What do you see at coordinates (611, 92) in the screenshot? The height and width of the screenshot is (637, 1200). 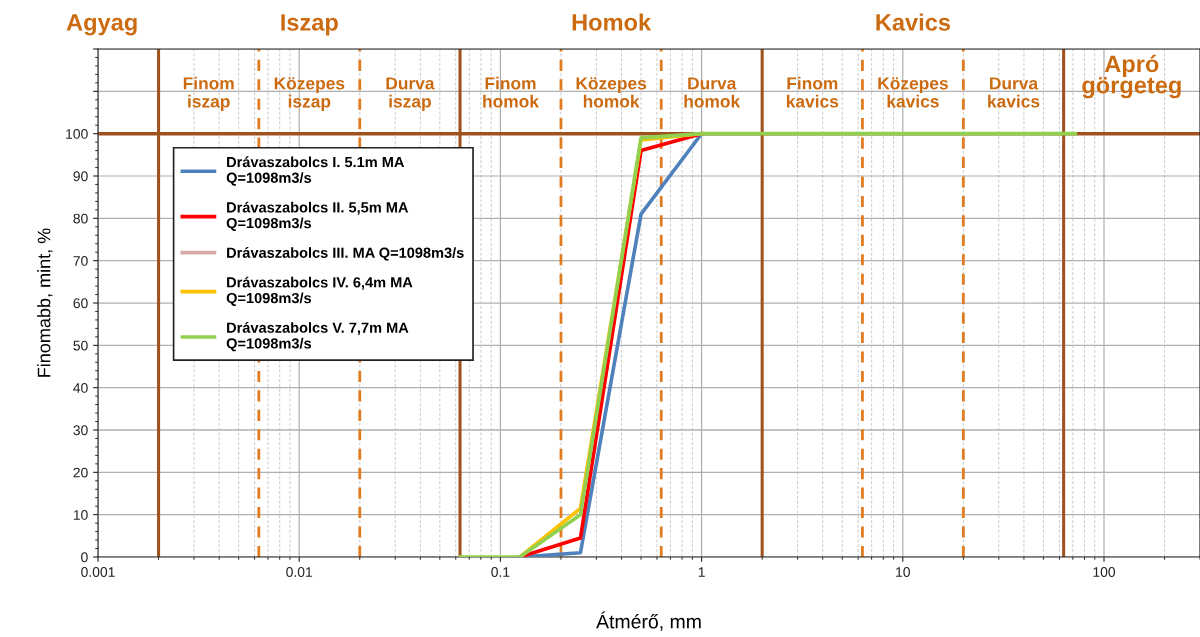 I see `annotation: Közepes homok` at bounding box center [611, 92].